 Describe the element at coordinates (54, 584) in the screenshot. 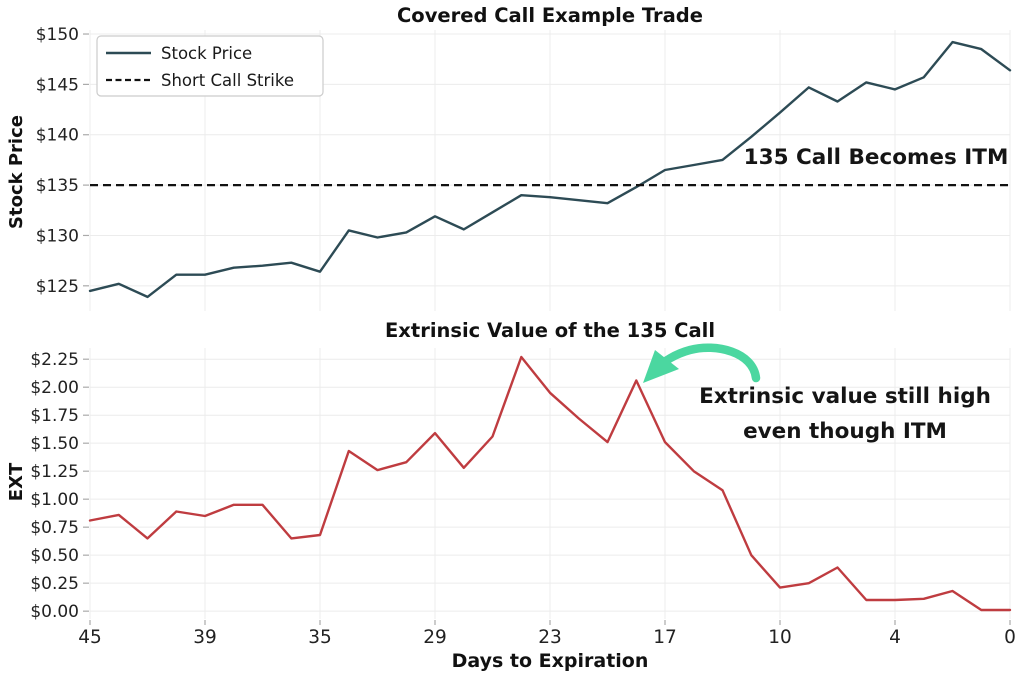

I see `y-tick-label: $0.25` at that location.